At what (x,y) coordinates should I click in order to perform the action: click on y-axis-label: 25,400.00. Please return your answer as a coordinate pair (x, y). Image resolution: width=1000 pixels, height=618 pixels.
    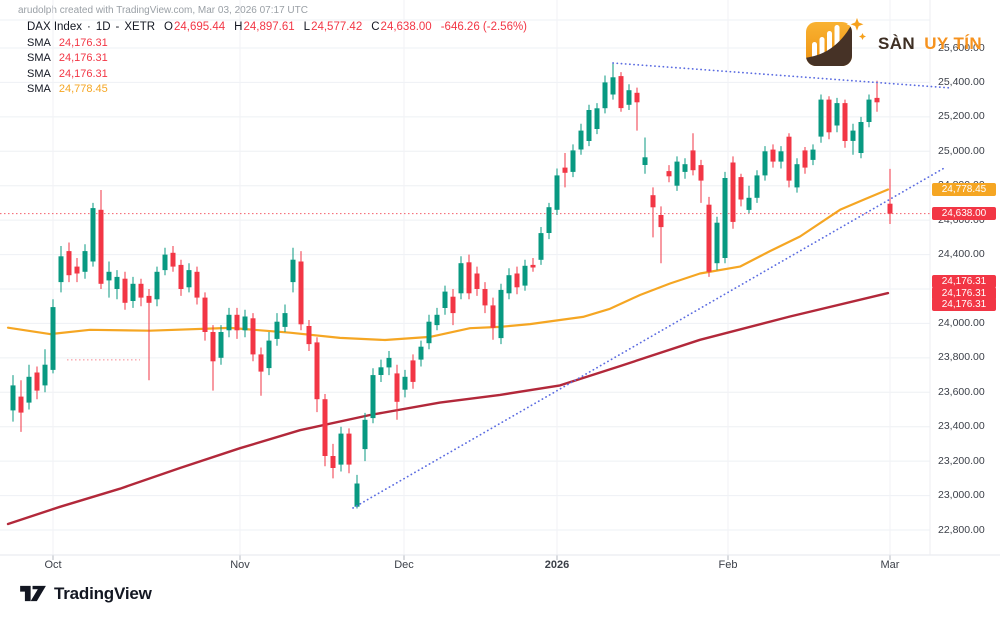
    Looking at the image, I should click on (961, 81).